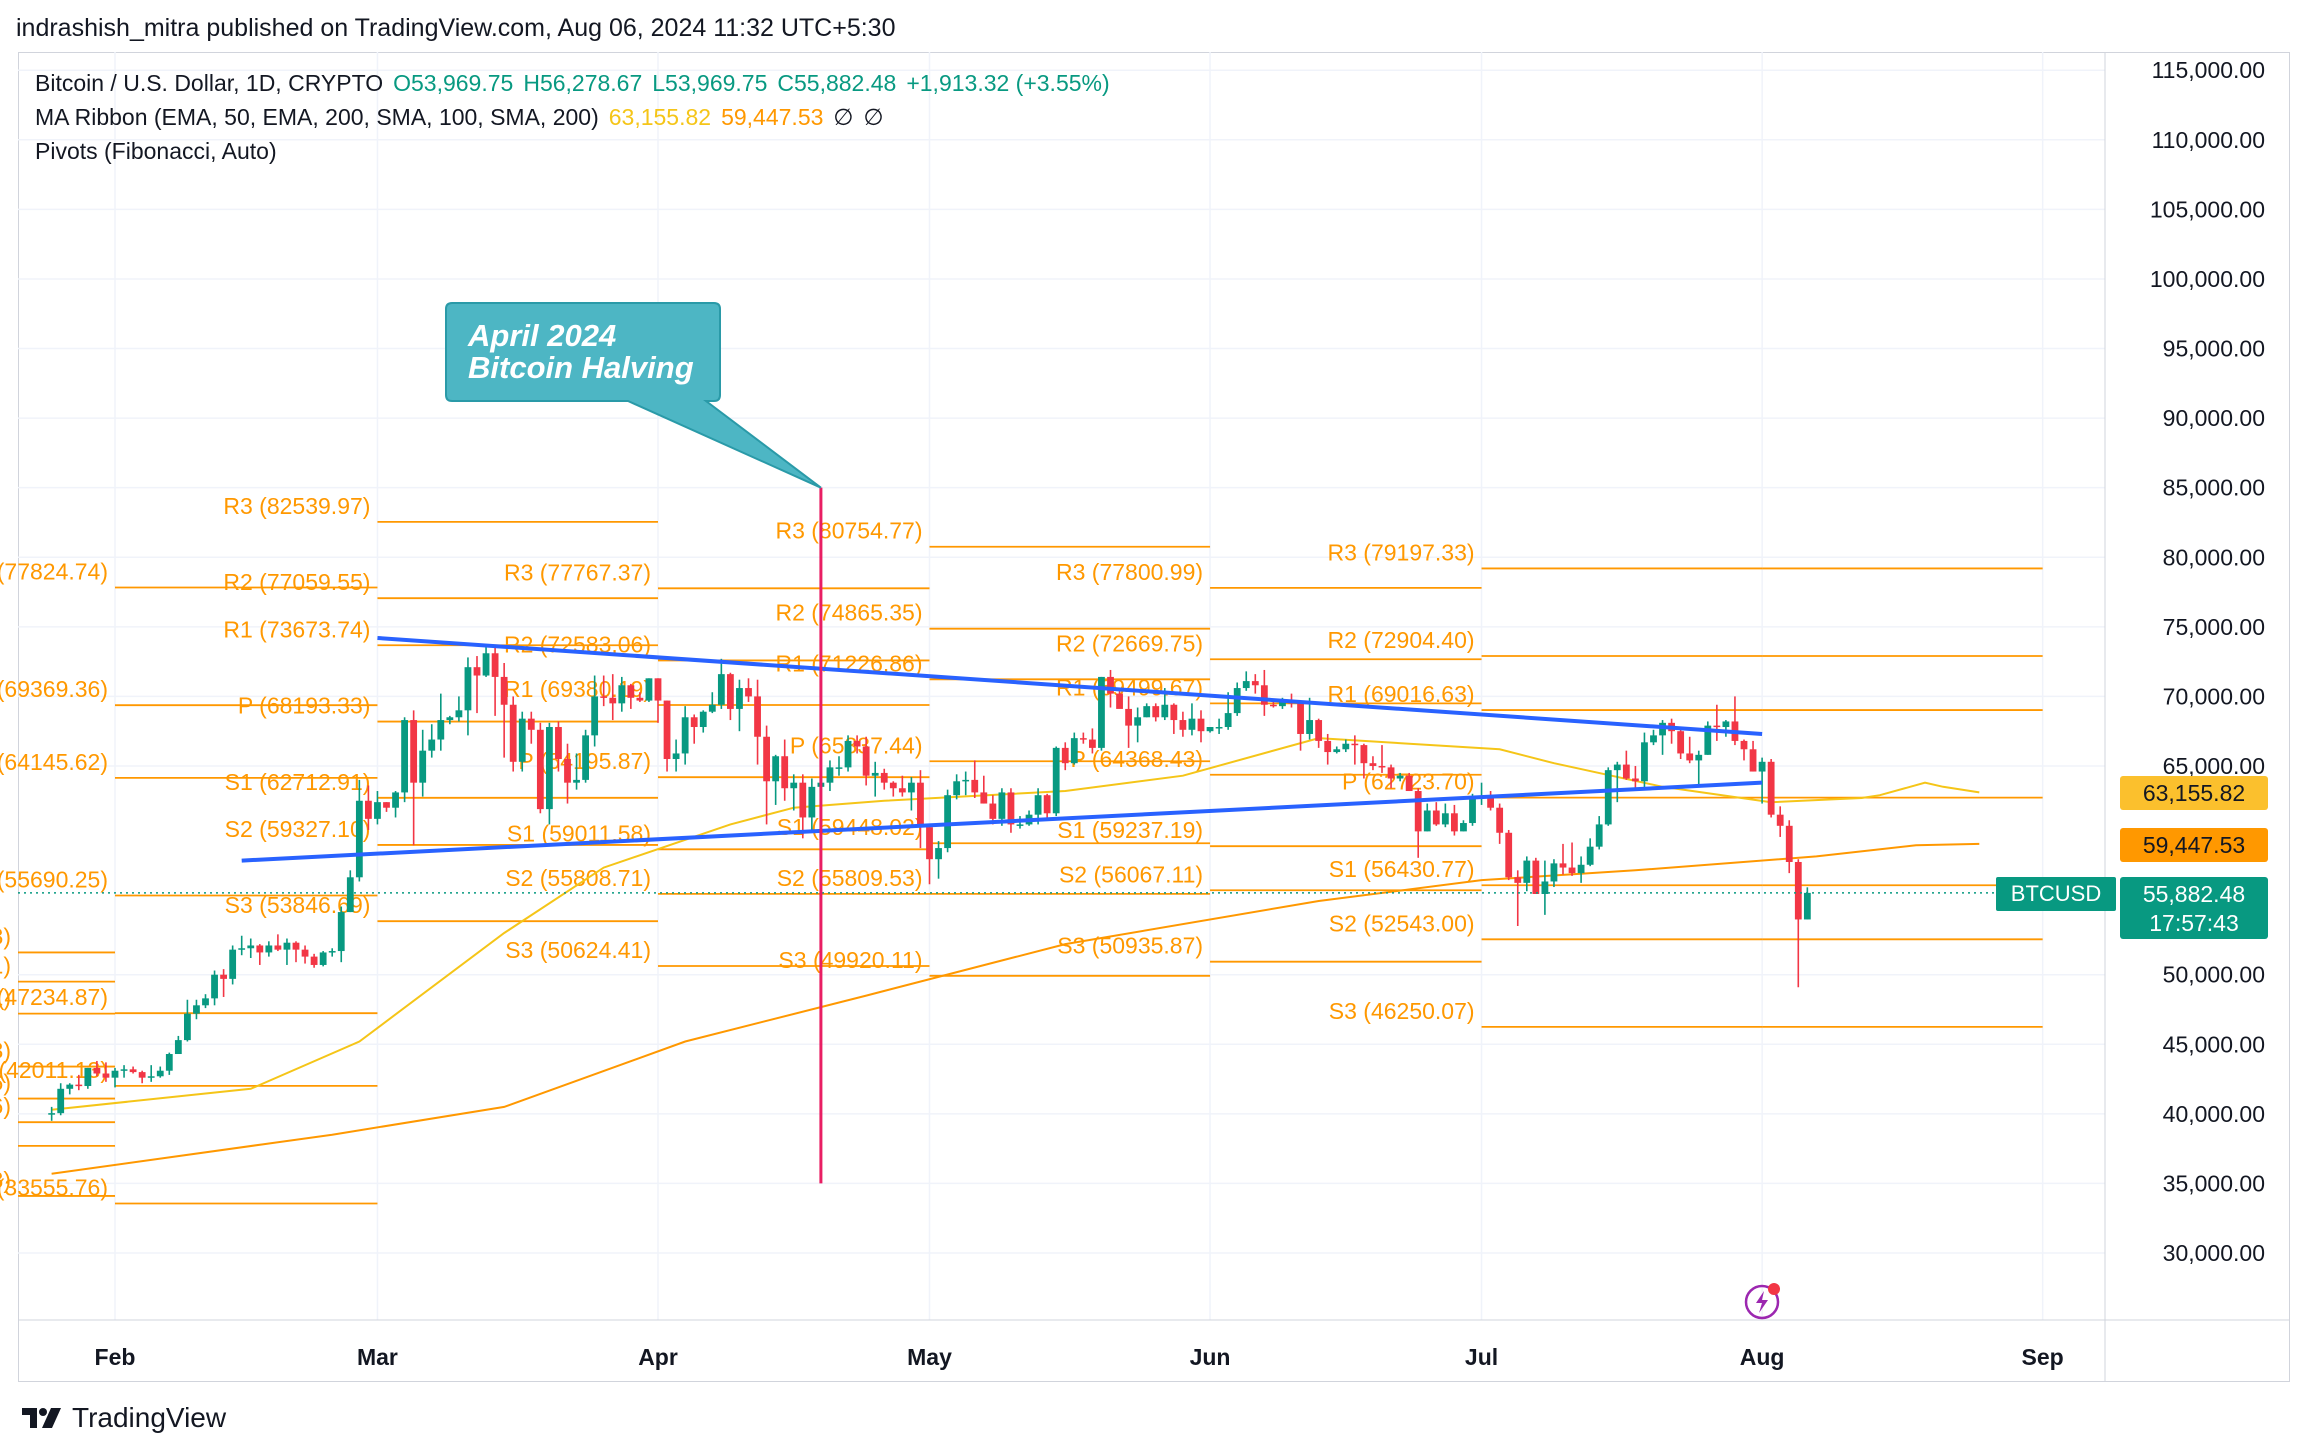  What do you see at coordinates (1401, 552) in the screenshot?
I see `pivot-level-label: R3 (79197.33)` at bounding box center [1401, 552].